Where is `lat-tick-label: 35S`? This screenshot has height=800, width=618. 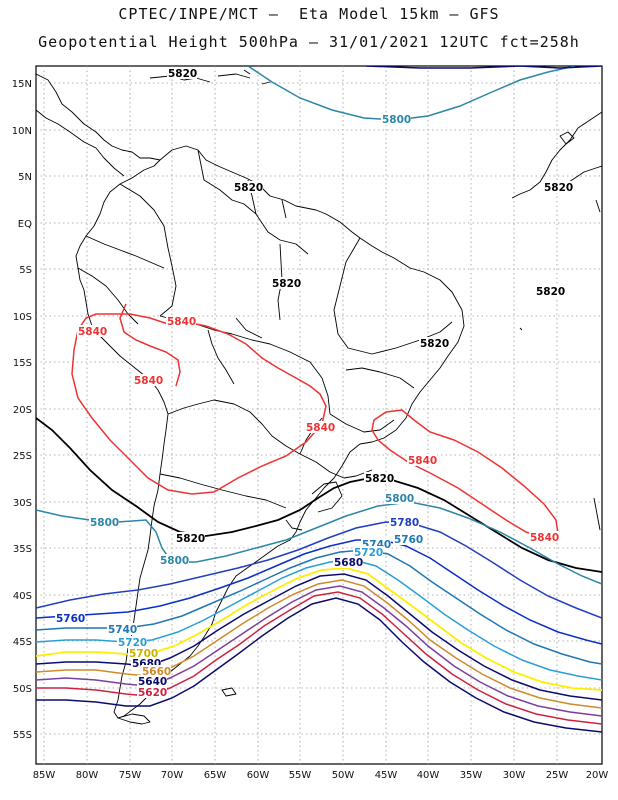
lat-tick-label: 35S is located at coordinates (22, 549).